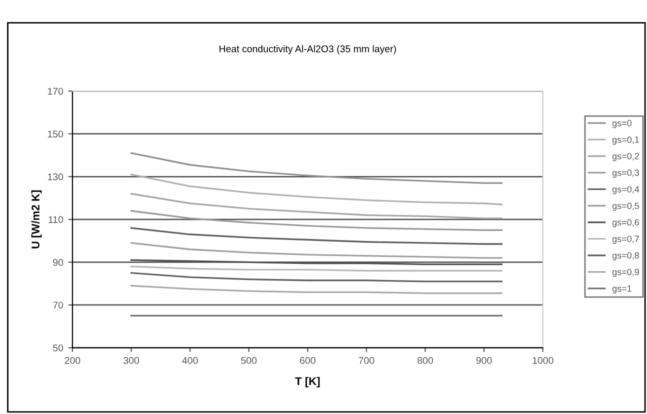 Image resolution: width=647 pixels, height=414 pixels. Describe the element at coordinates (484, 360) in the screenshot. I see `x-tick-label: 900` at that location.